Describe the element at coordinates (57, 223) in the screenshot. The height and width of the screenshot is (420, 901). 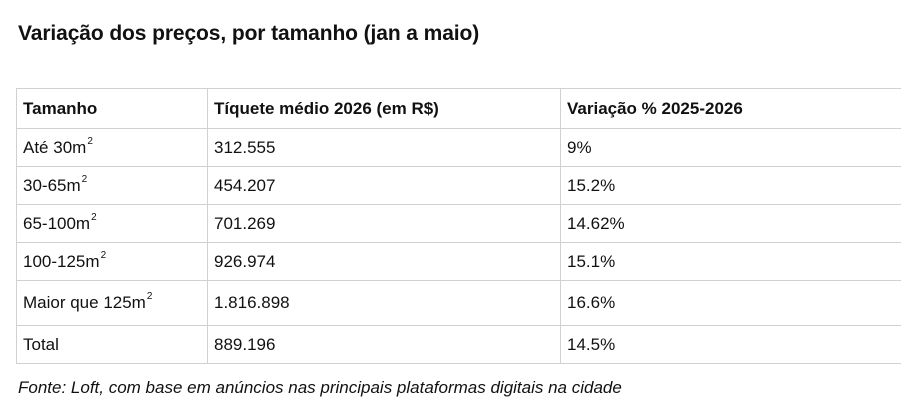
I see `size-label: 65-100m` at that location.